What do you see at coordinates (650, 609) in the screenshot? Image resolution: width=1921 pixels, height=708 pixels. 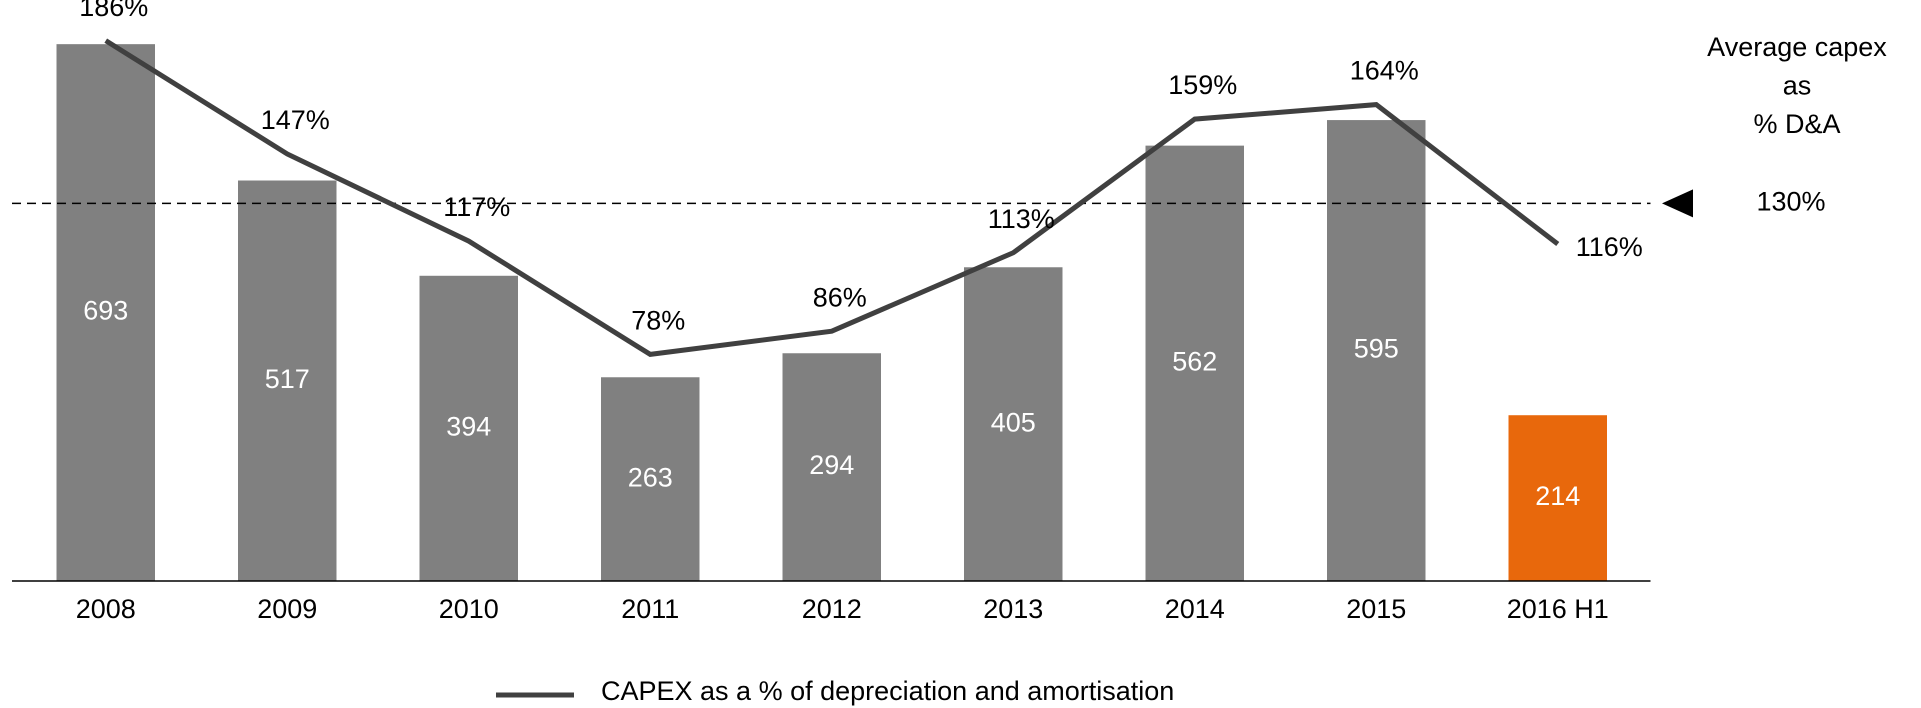 I see `x-tick-label: 2011` at bounding box center [650, 609].